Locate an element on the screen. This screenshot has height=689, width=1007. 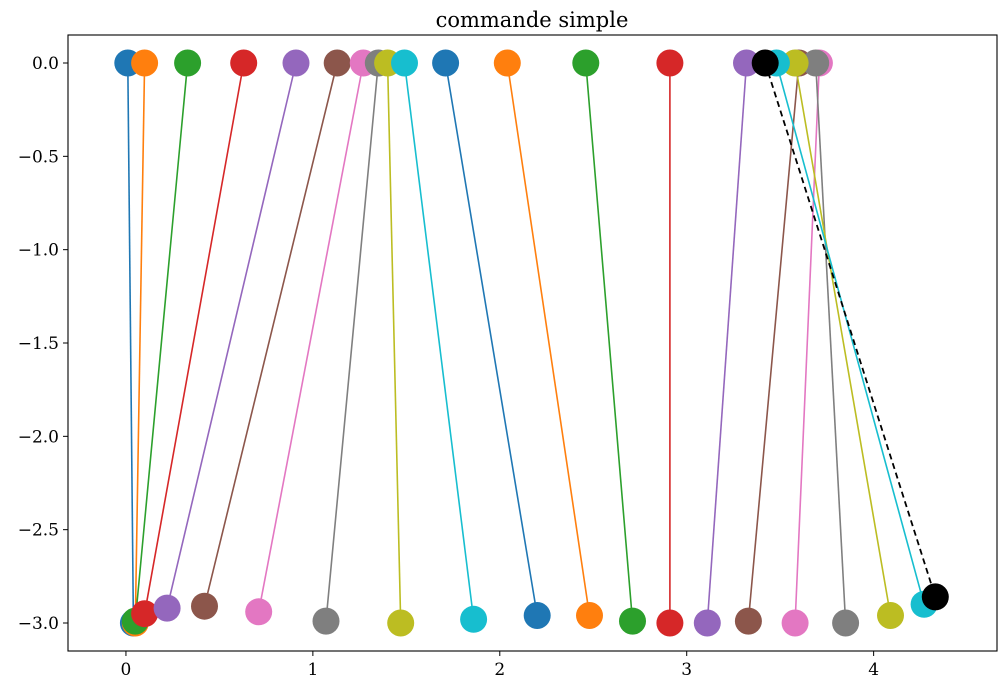
y-axis-ticks: 0.0 −0.5 −1.0 −1.5 −2.0 −2.5 −3.0 is located at coordinates (43, 344).